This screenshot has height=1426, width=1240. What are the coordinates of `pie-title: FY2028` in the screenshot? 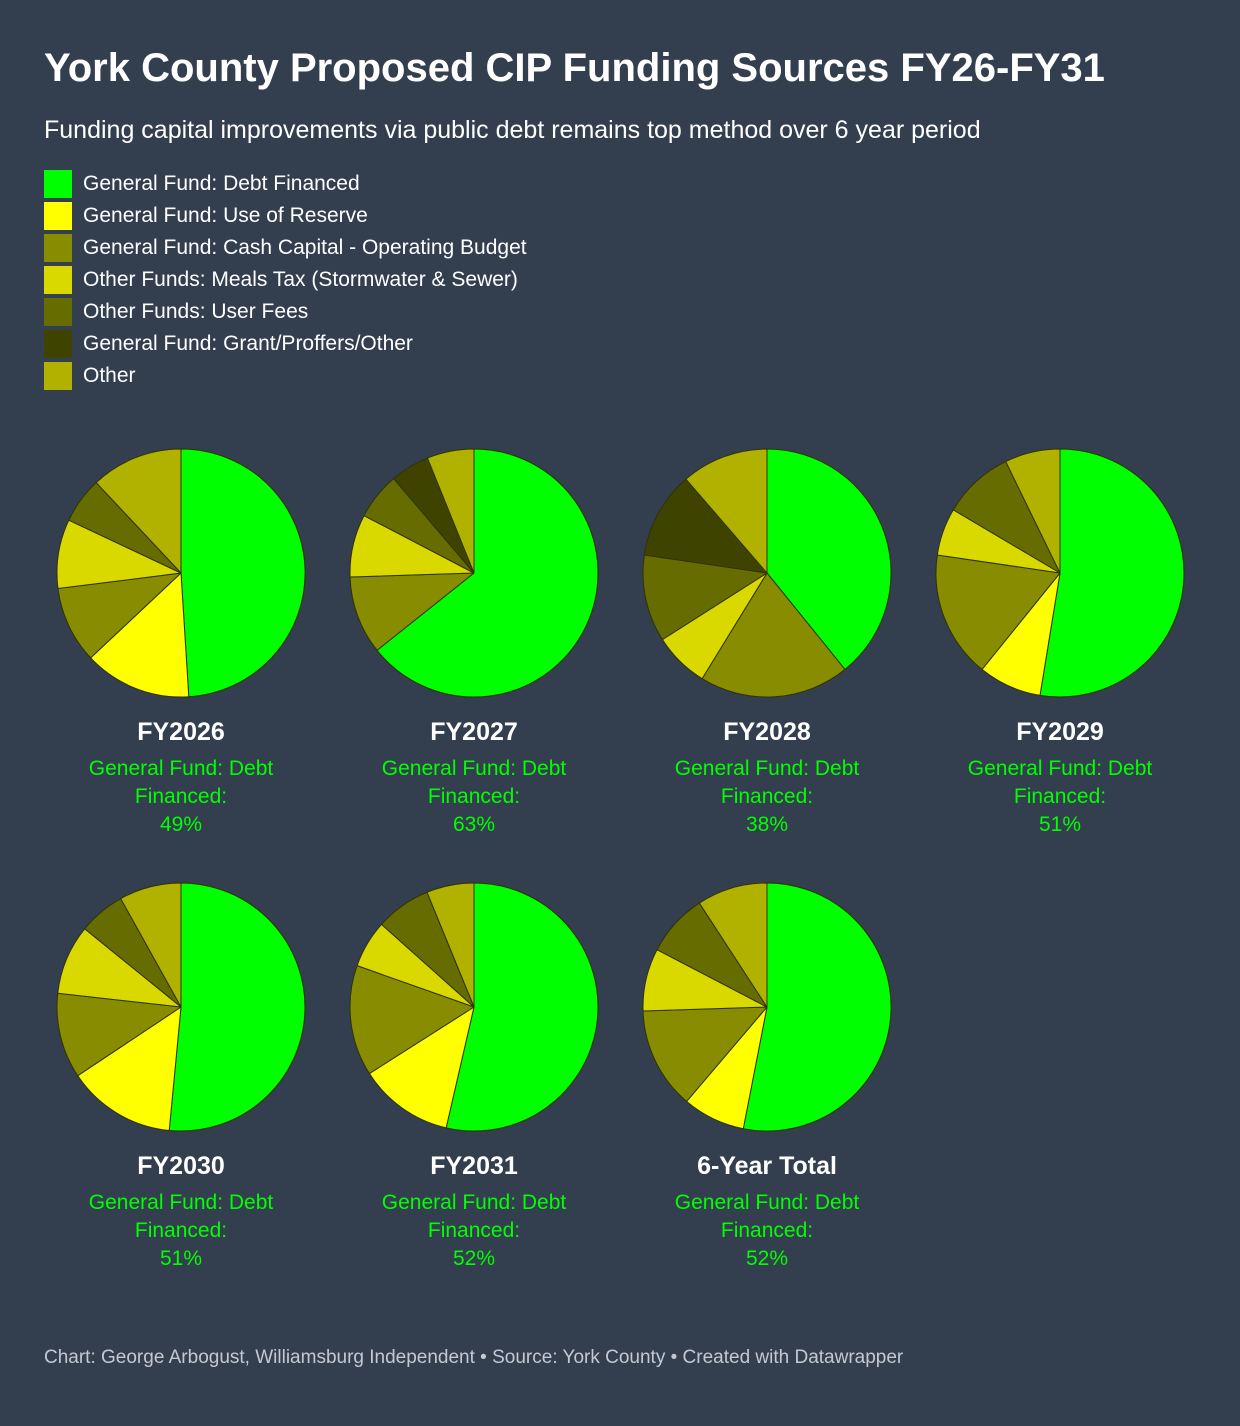 It's located at (767, 732).